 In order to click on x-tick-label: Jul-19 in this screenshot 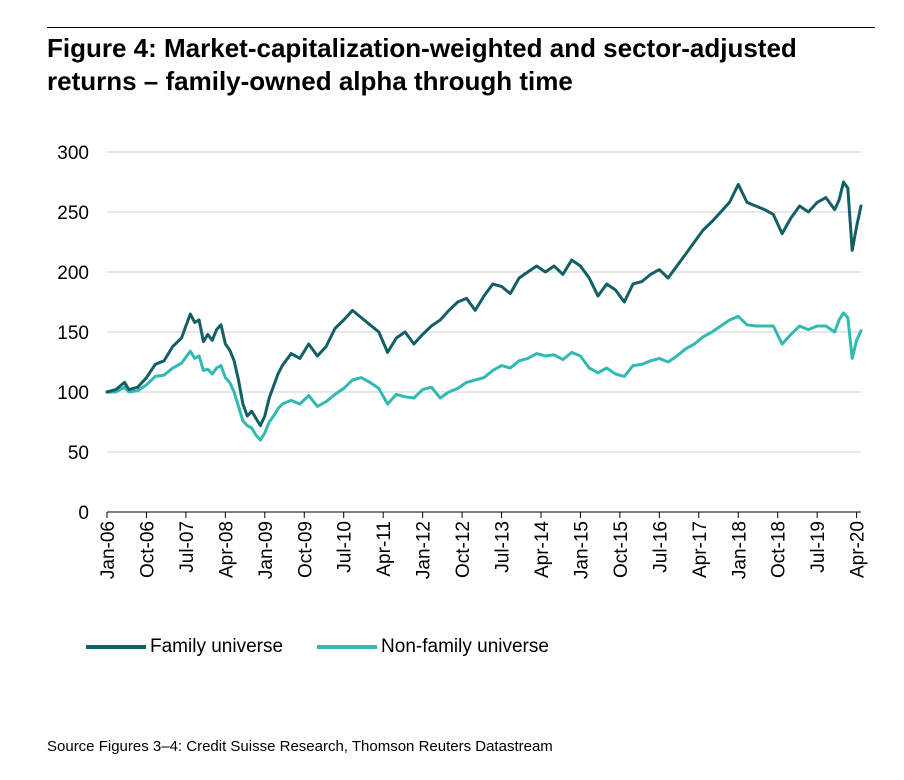, I will do `click(818, 547)`.